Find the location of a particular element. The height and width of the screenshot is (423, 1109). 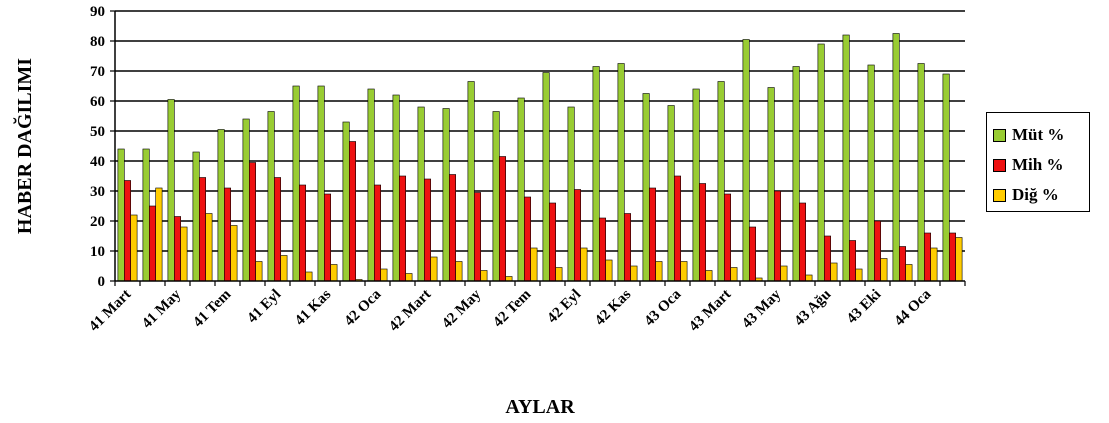

x-tick-label: 42 Tem is located at coordinates (512, 308).